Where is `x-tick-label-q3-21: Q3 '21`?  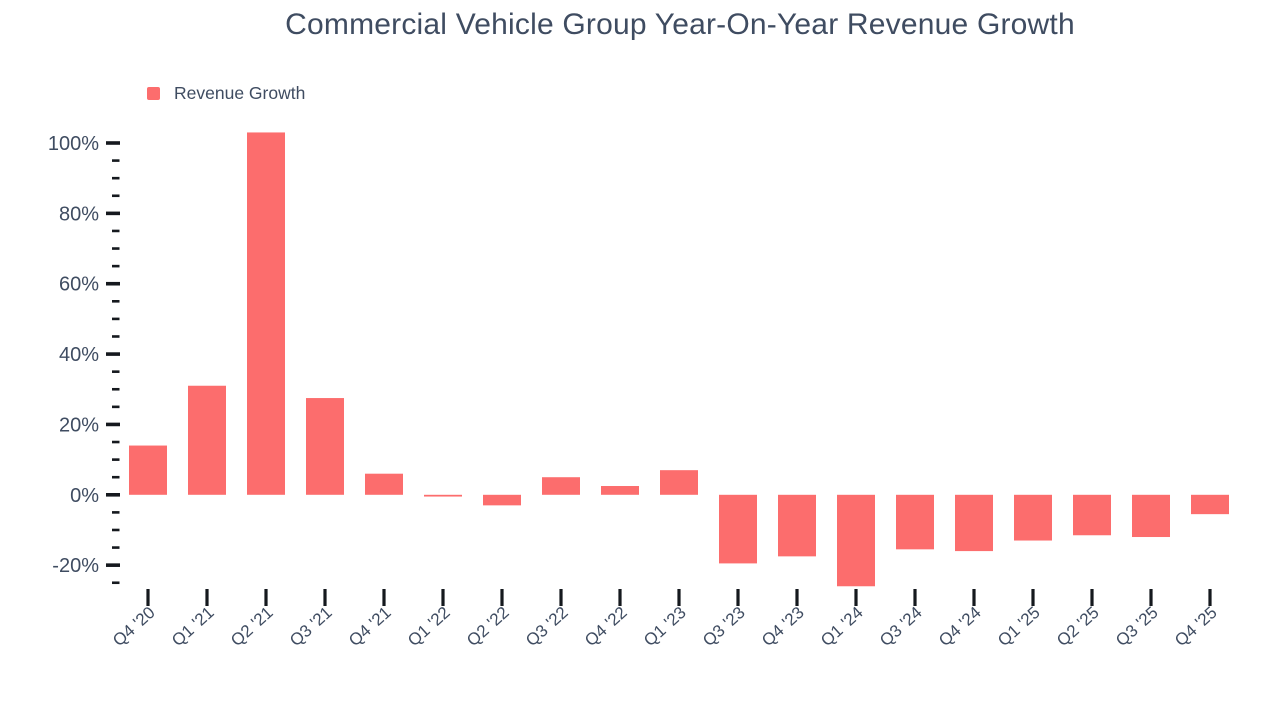
x-tick-label-q3-21: Q3 '21 is located at coordinates (311, 626).